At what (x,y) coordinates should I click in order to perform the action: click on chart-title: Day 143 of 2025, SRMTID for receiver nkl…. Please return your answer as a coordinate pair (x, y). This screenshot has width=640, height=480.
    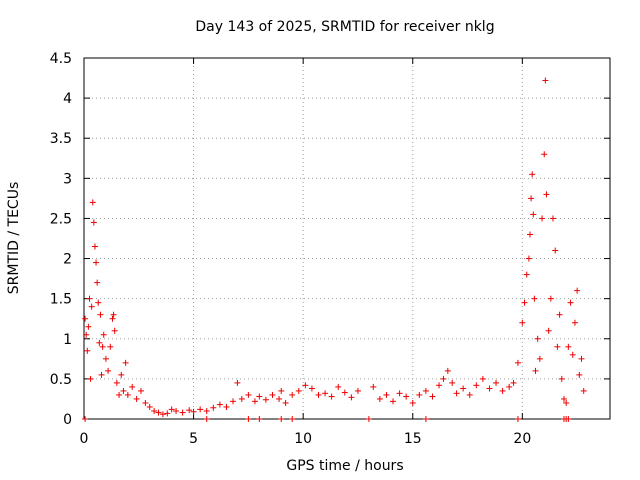
    Looking at the image, I should click on (344, 27).